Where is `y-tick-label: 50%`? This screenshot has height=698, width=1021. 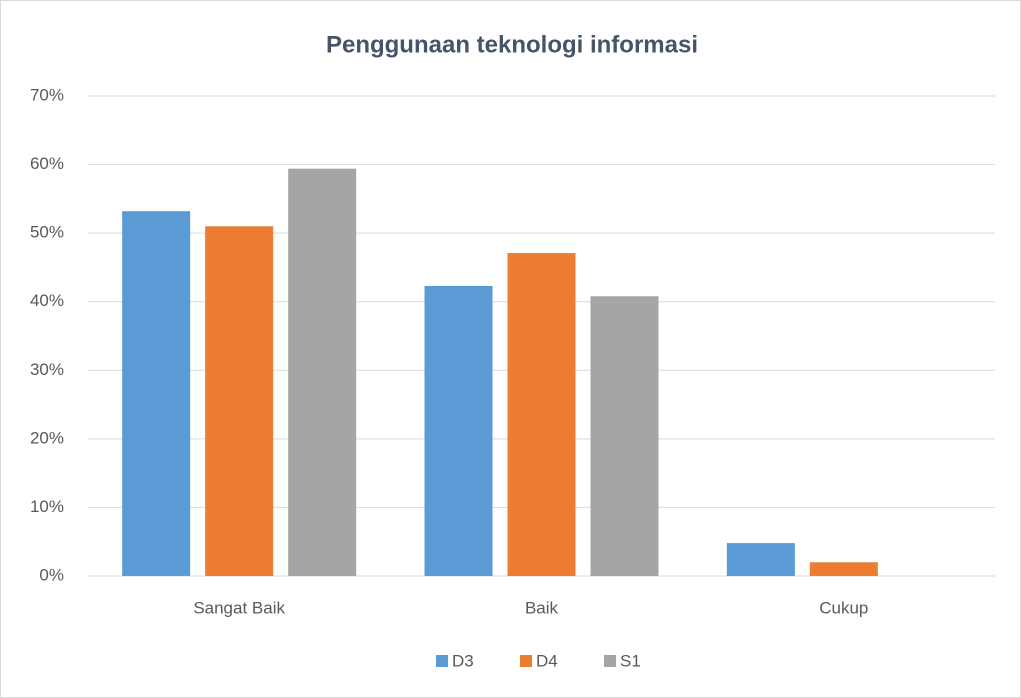
y-tick-label: 50% is located at coordinates (47, 232).